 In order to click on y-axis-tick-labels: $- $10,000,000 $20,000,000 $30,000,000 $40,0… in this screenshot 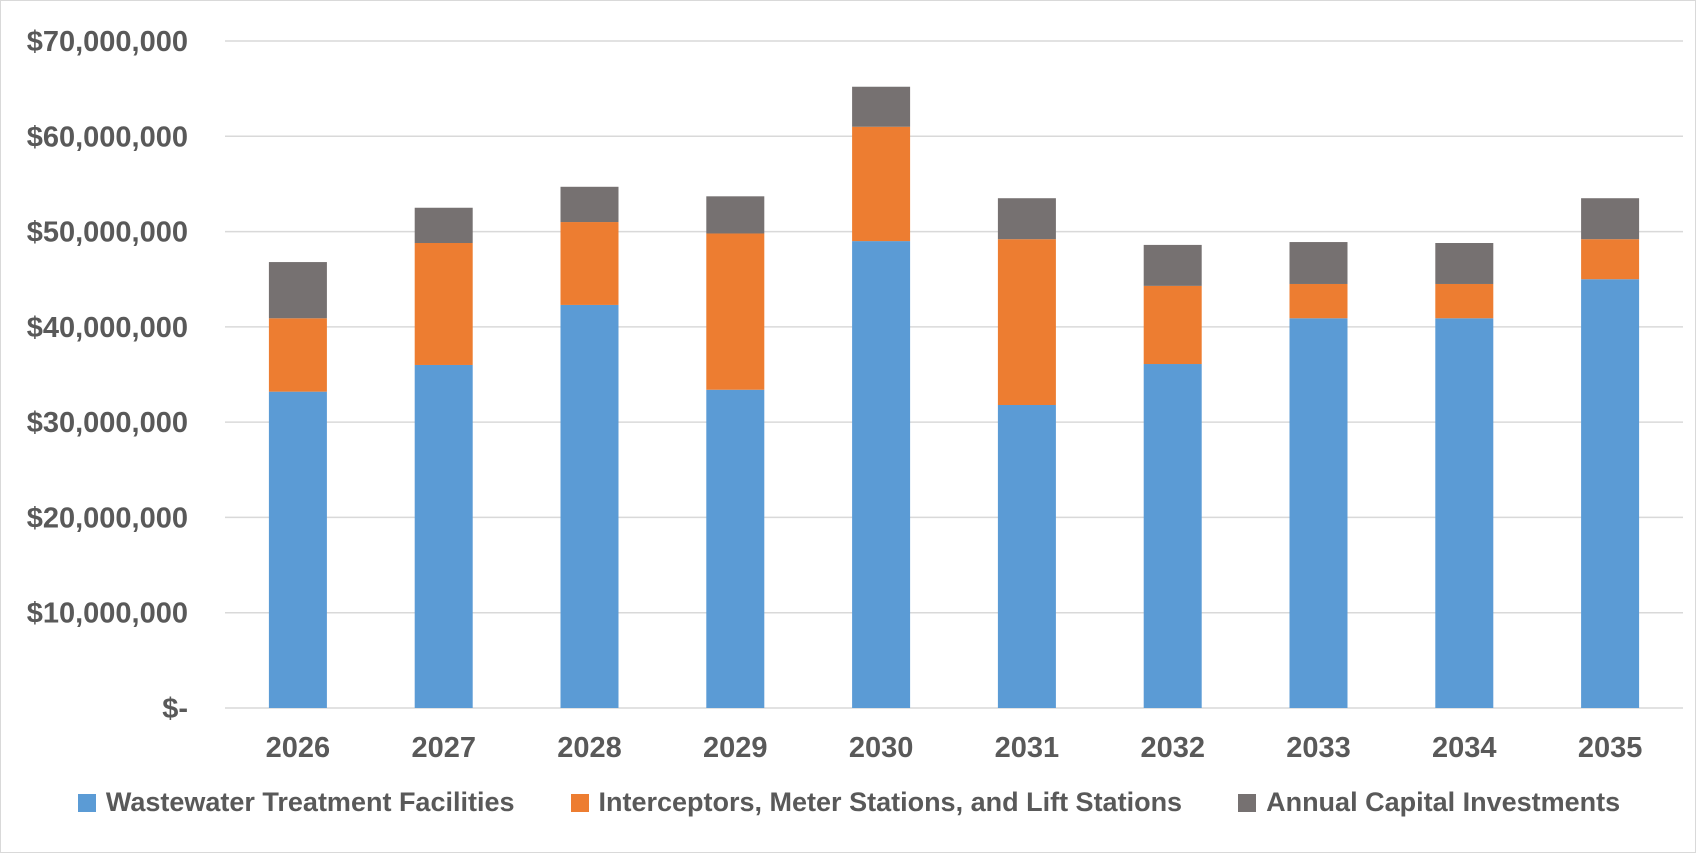, I will do `click(107, 375)`.